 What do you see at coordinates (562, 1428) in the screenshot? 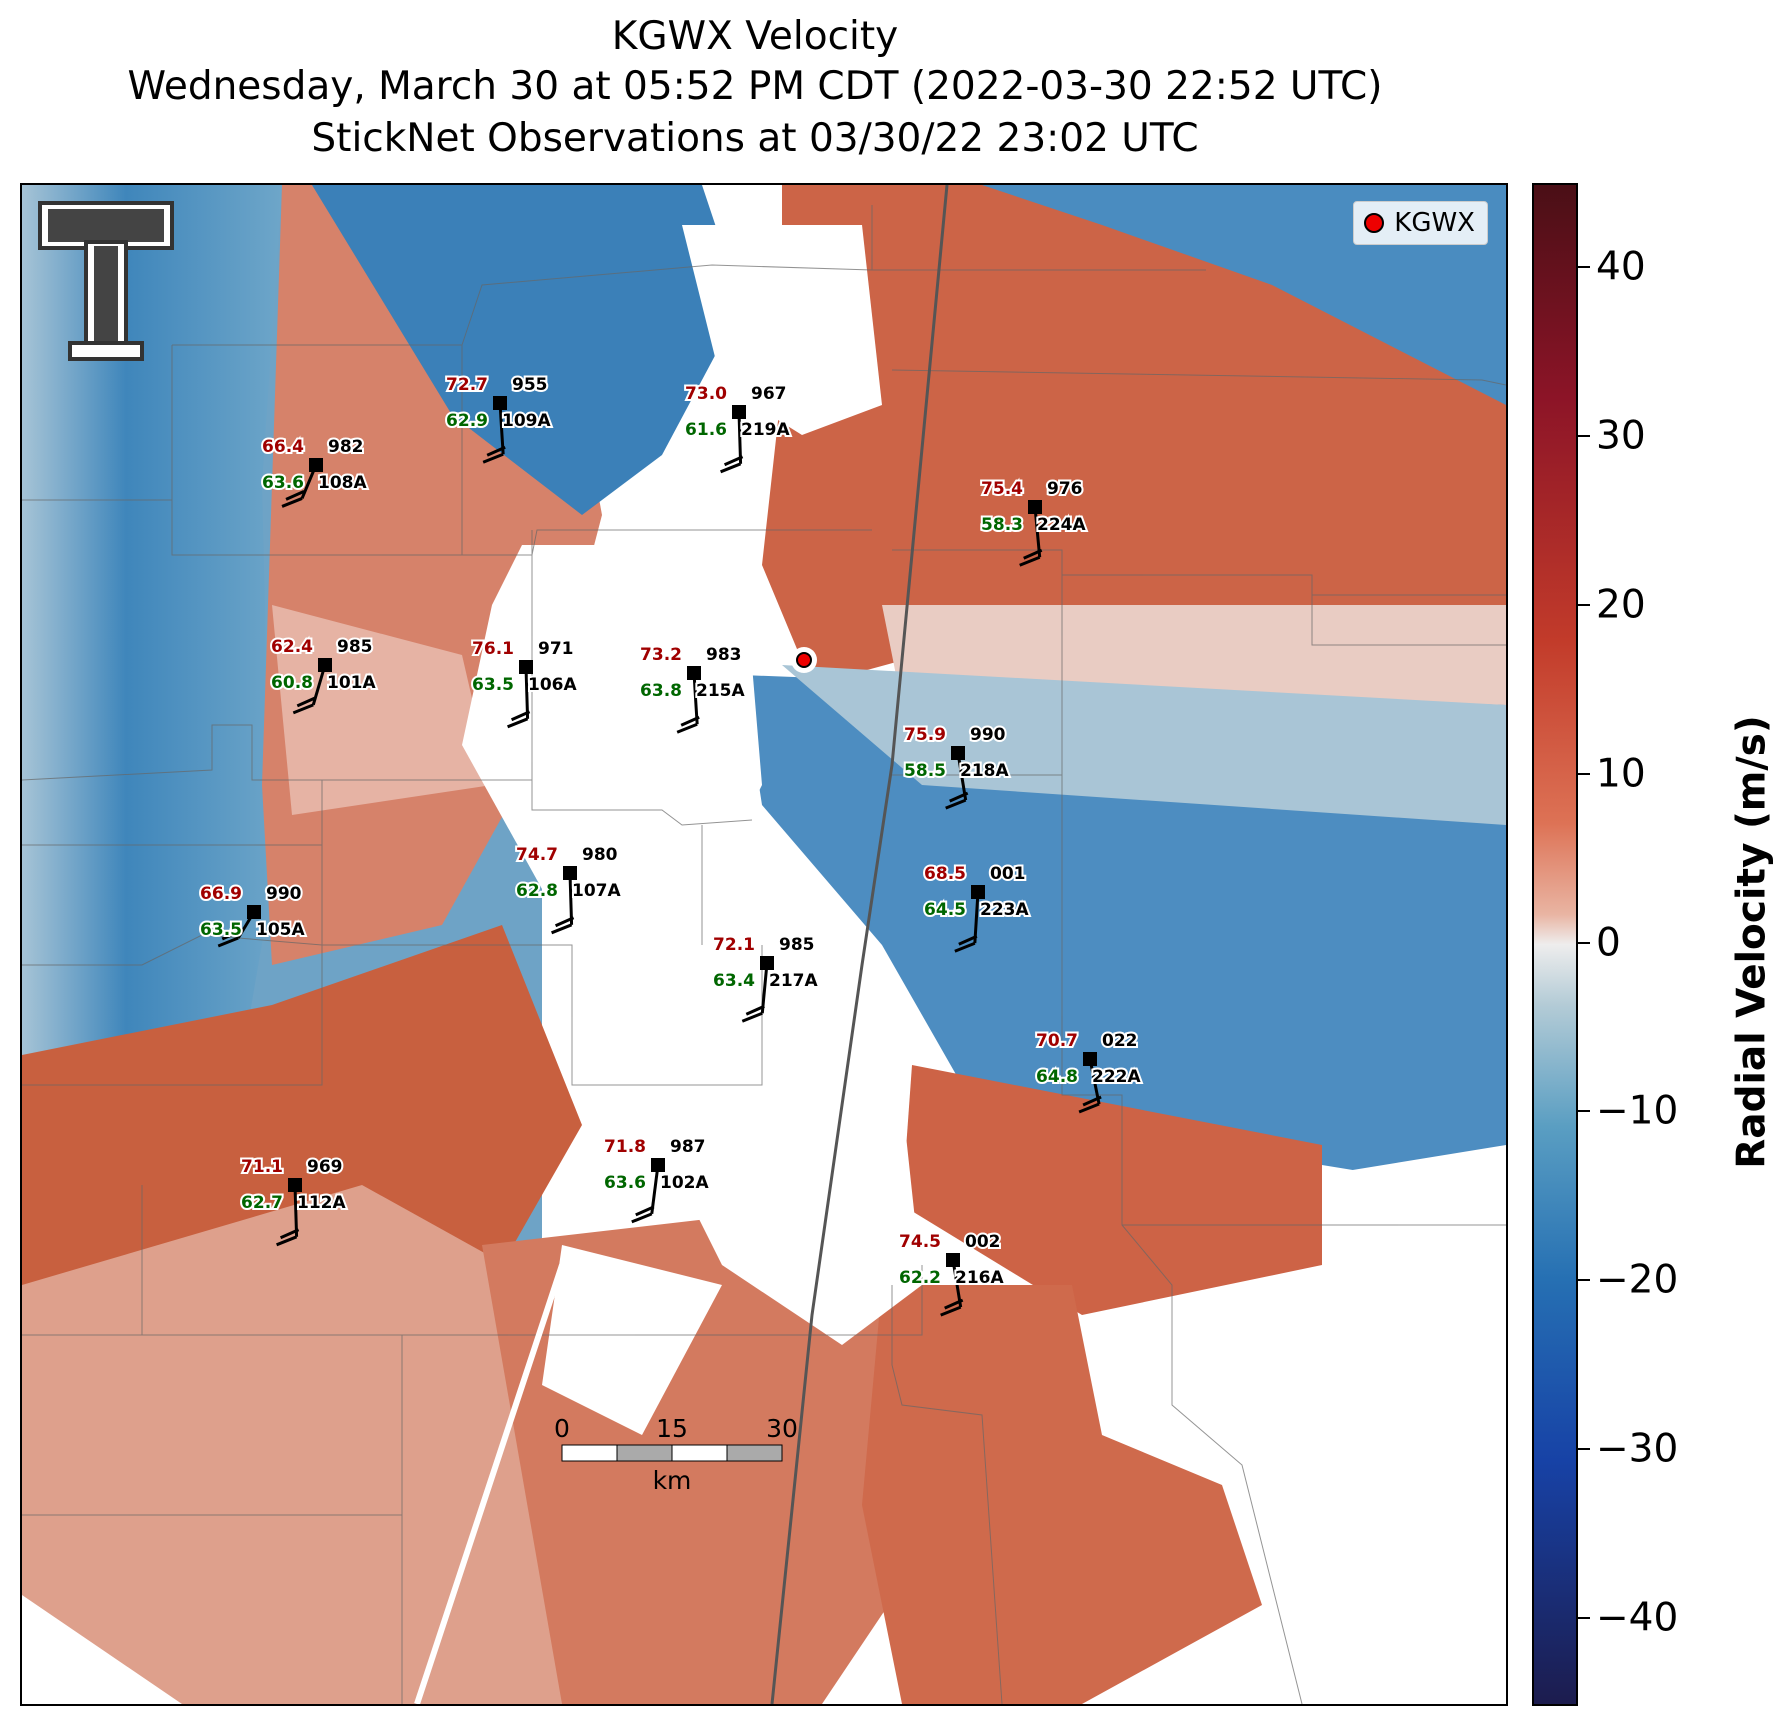
I see `scale-label-0: 0` at bounding box center [562, 1428].